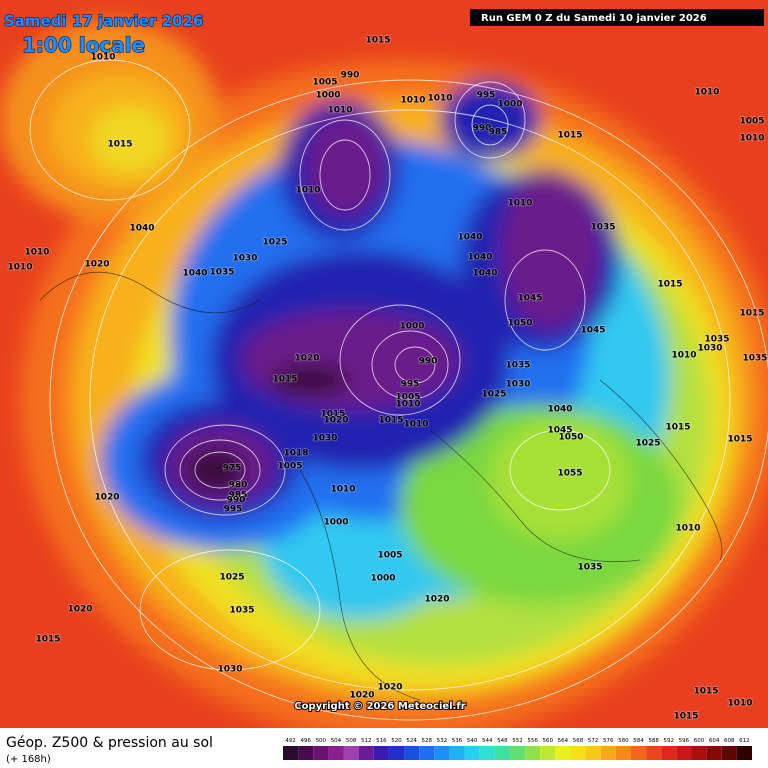 This screenshot has height=768, width=768. I want to click on colorbar-label: 560, so click(548, 741).